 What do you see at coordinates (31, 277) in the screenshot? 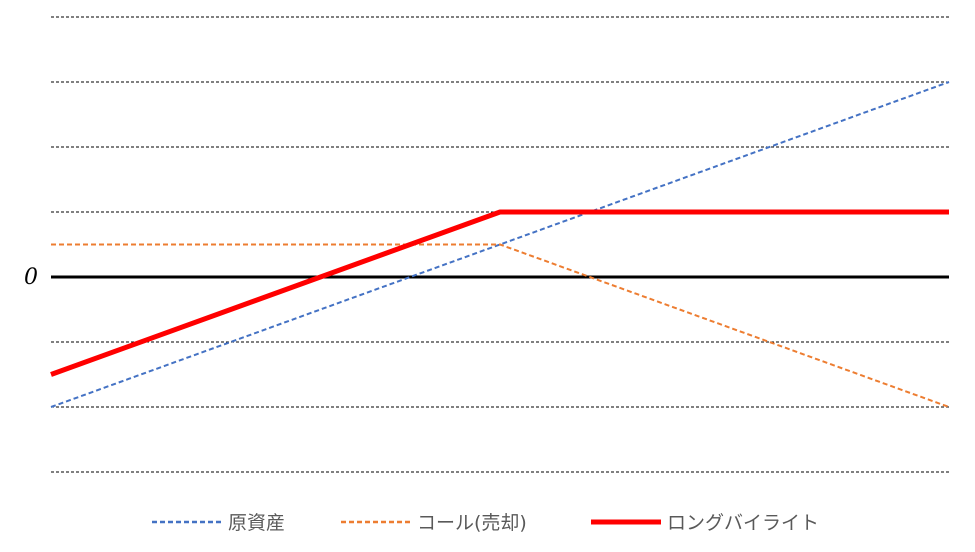
I see `zero-label: 0` at bounding box center [31, 277].